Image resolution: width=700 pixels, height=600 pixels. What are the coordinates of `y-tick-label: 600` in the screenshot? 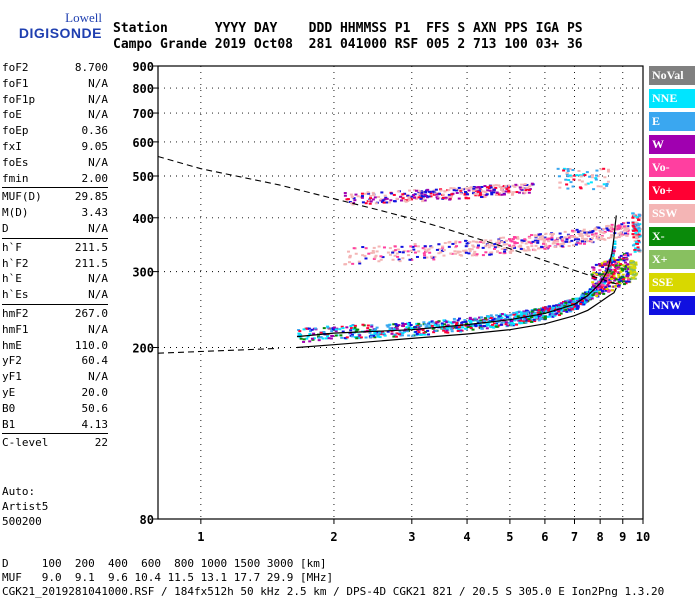 It's located at (143, 143).